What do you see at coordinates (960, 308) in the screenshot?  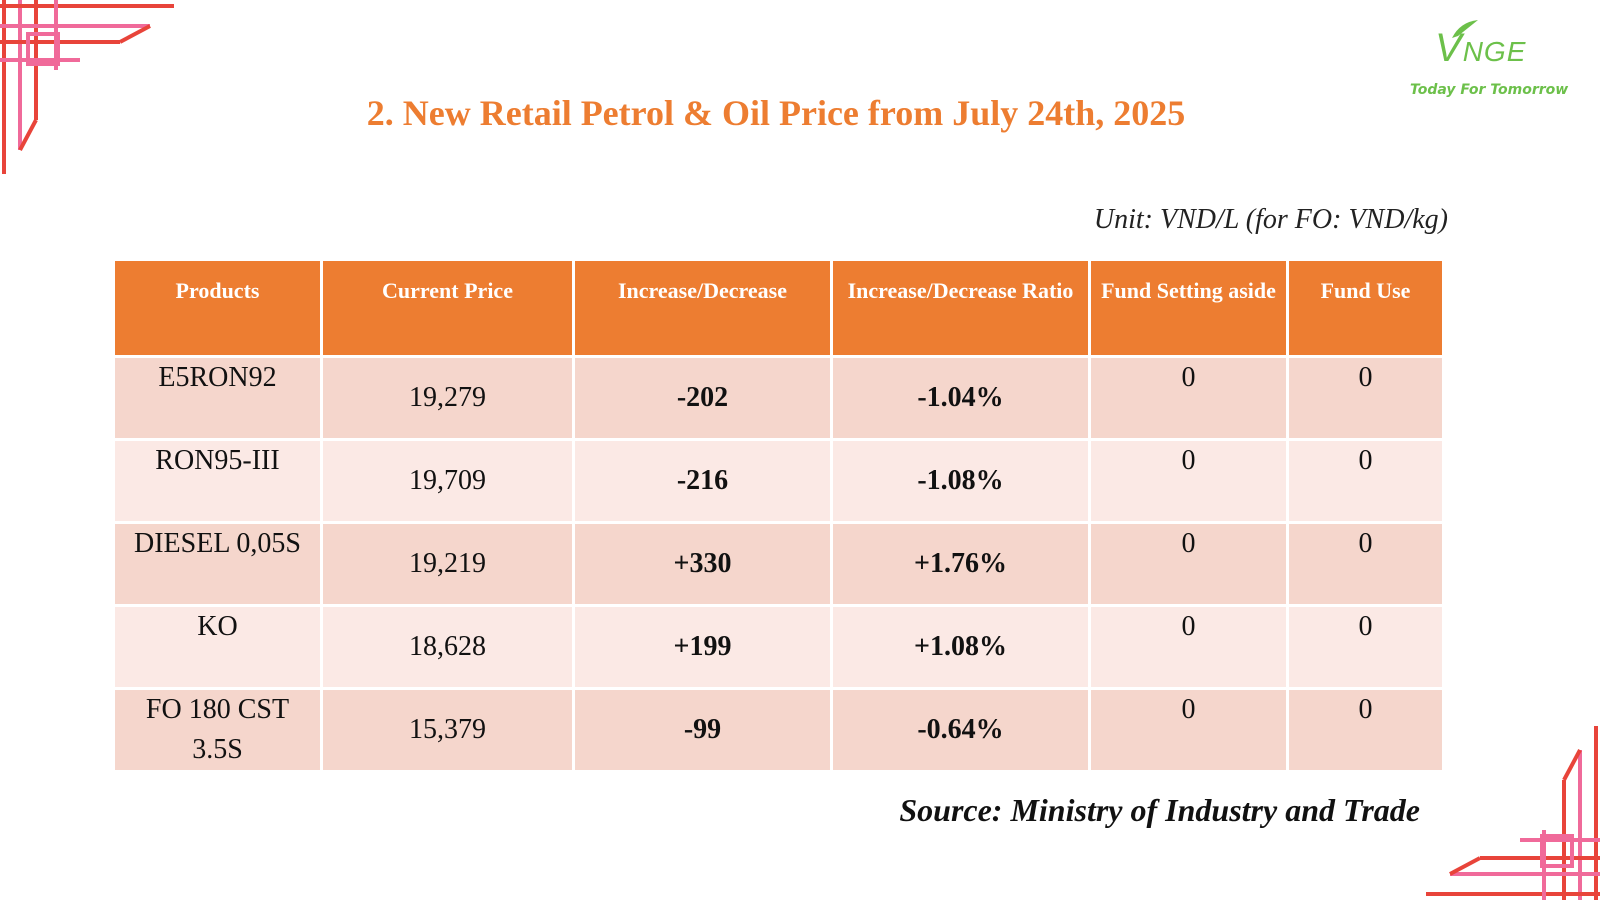 I see `header-increase-decrease-ratio: Increase/Decrease Ratio` at bounding box center [960, 308].